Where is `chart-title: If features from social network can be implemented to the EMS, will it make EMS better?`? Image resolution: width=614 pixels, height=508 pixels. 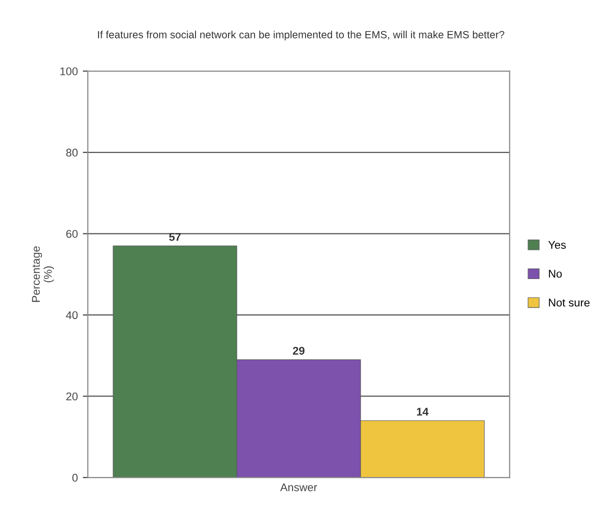
chart-title: If features from social network can be implemented to the EMS, will it make EMS better? is located at coordinates (301, 35).